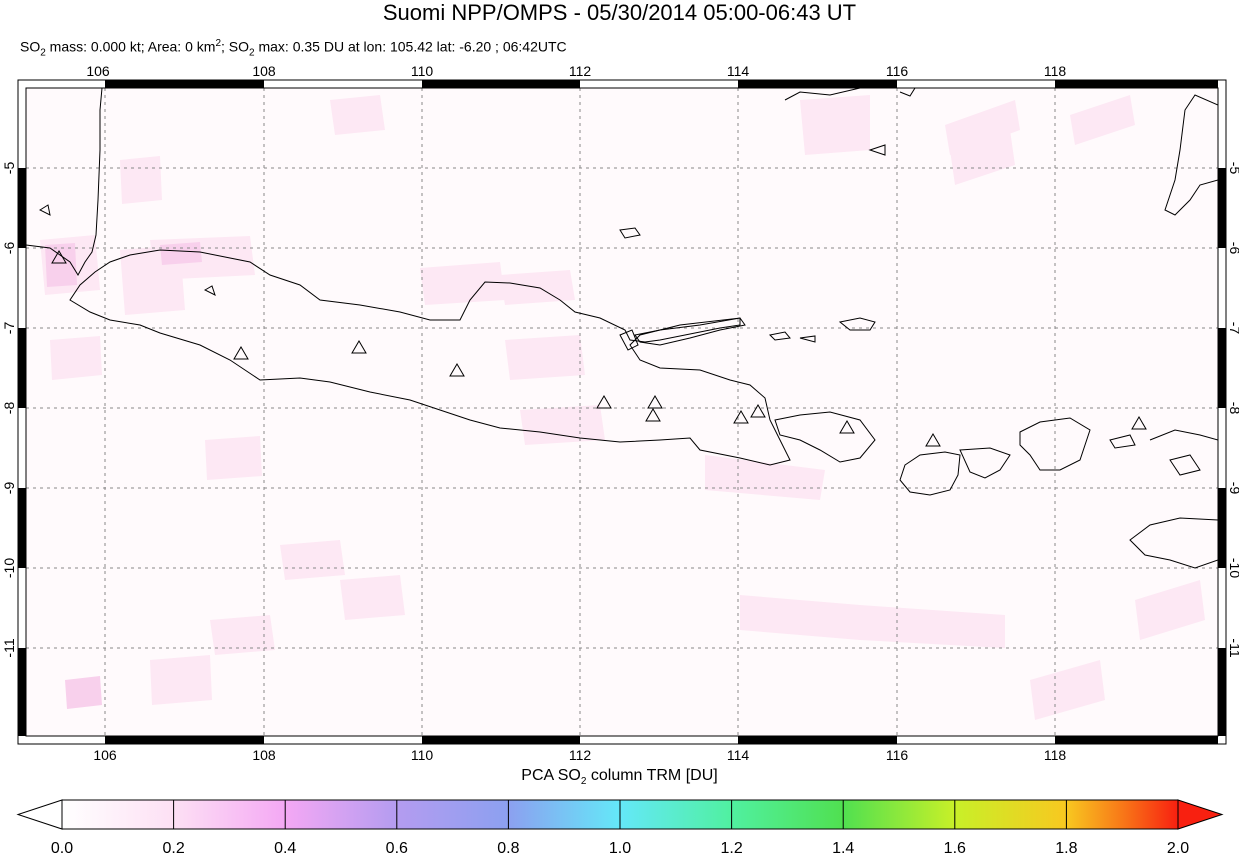  Describe the element at coordinates (1055, 444) in the screenshot. I see `sumbawa-coast` at that location.